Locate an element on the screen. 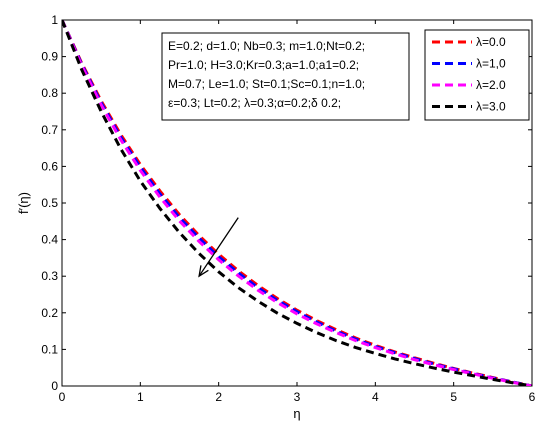  annotation-line: ε=0.3; Lt=0.2; λ=0.3;α=0.2;δ 0.2; is located at coordinates (254, 103).